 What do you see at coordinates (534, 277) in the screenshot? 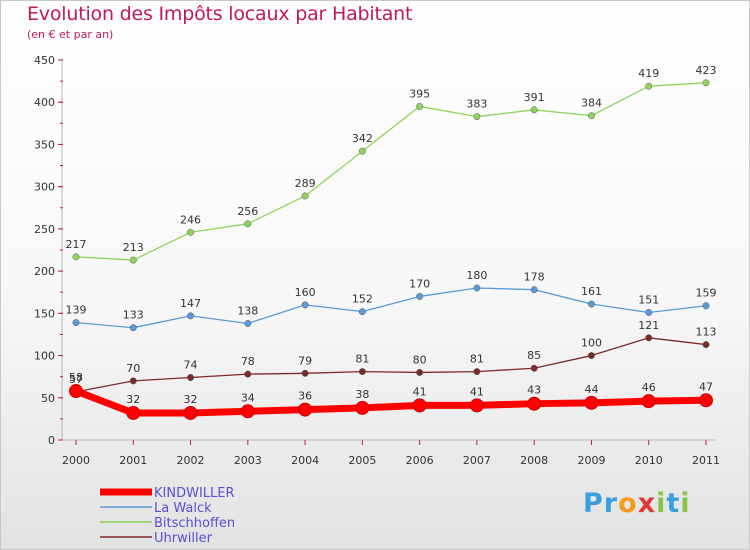
I see `data-label-la-walck: 178` at bounding box center [534, 277].